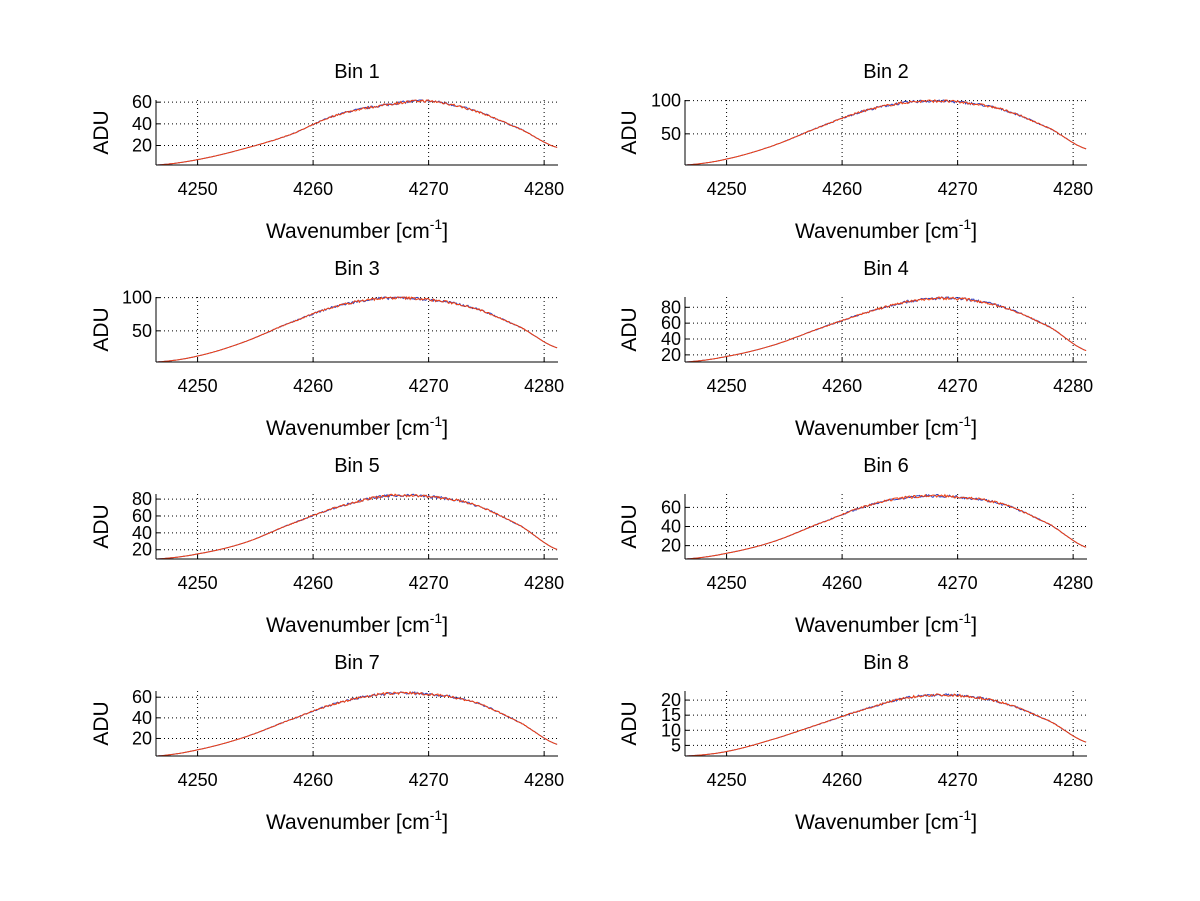  What do you see at coordinates (886, 663) in the screenshot?
I see `subplot-title: Bin 8` at bounding box center [886, 663].